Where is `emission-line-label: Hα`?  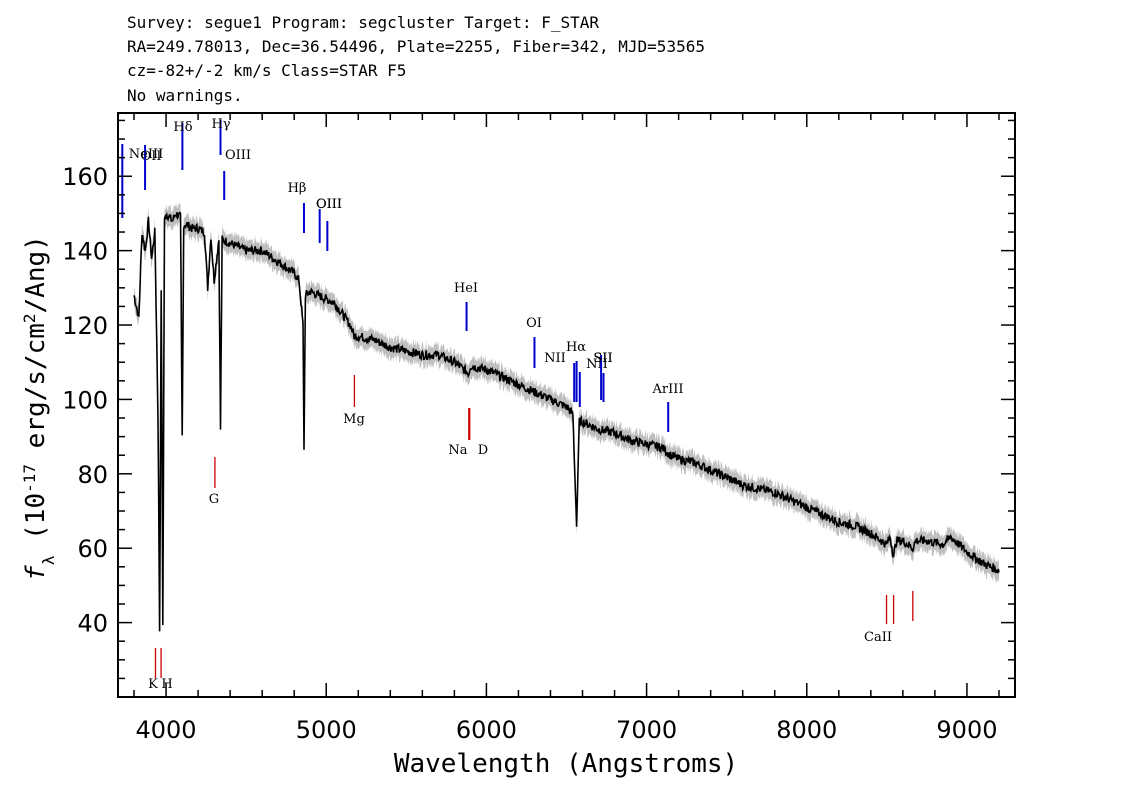 emission-line-label: Hα is located at coordinates (576, 347).